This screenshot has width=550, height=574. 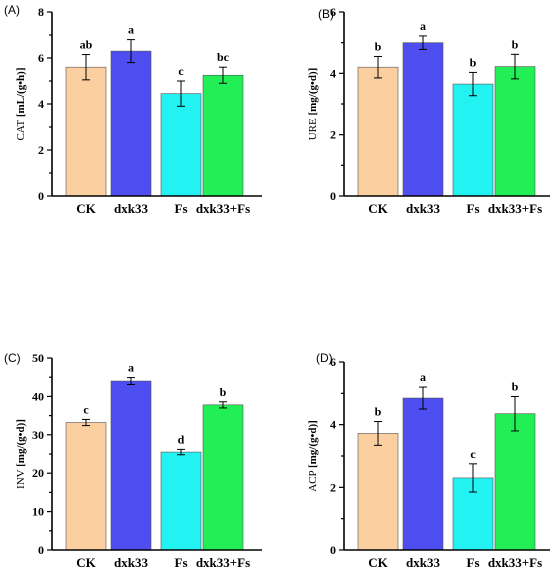 What do you see at coordinates (223, 57) in the screenshot?
I see `significance-label: bc` at bounding box center [223, 57].